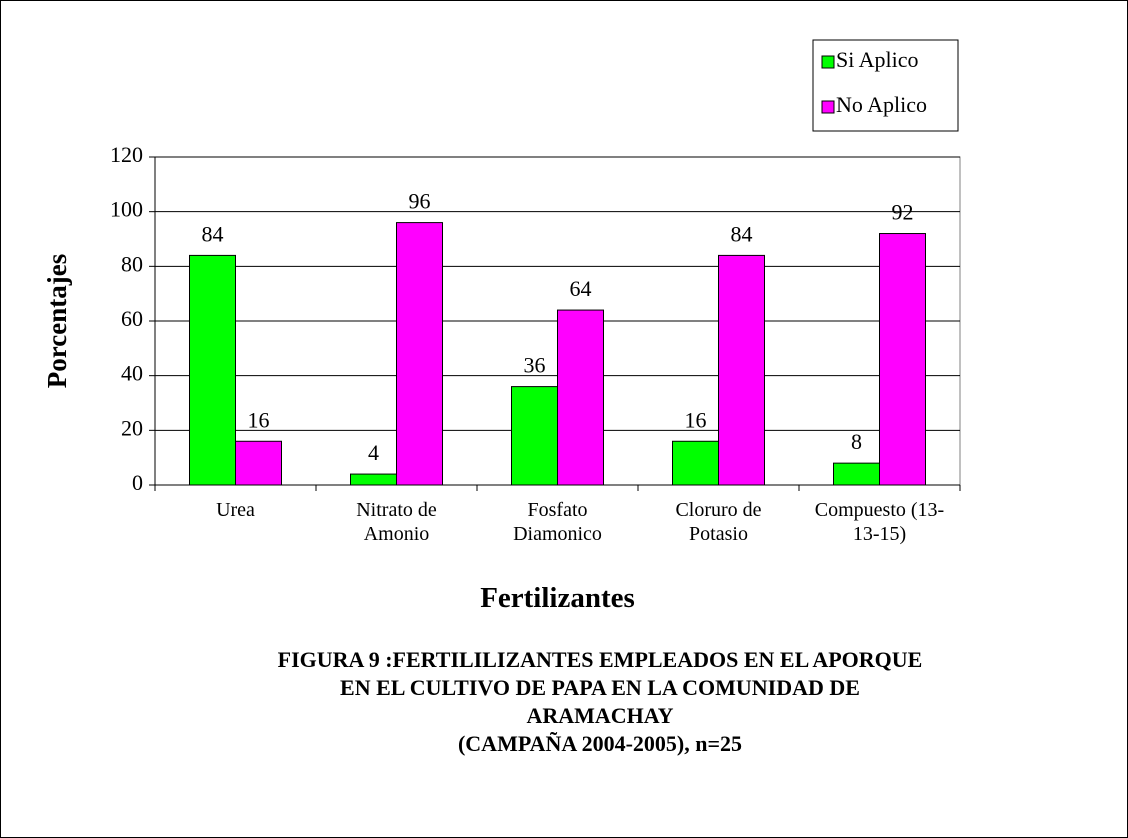  What do you see at coordinates (396, 522) in the screenshot?
I see `x-tick-label: Nitrato de Amonio` at bounding box center [396, 522].